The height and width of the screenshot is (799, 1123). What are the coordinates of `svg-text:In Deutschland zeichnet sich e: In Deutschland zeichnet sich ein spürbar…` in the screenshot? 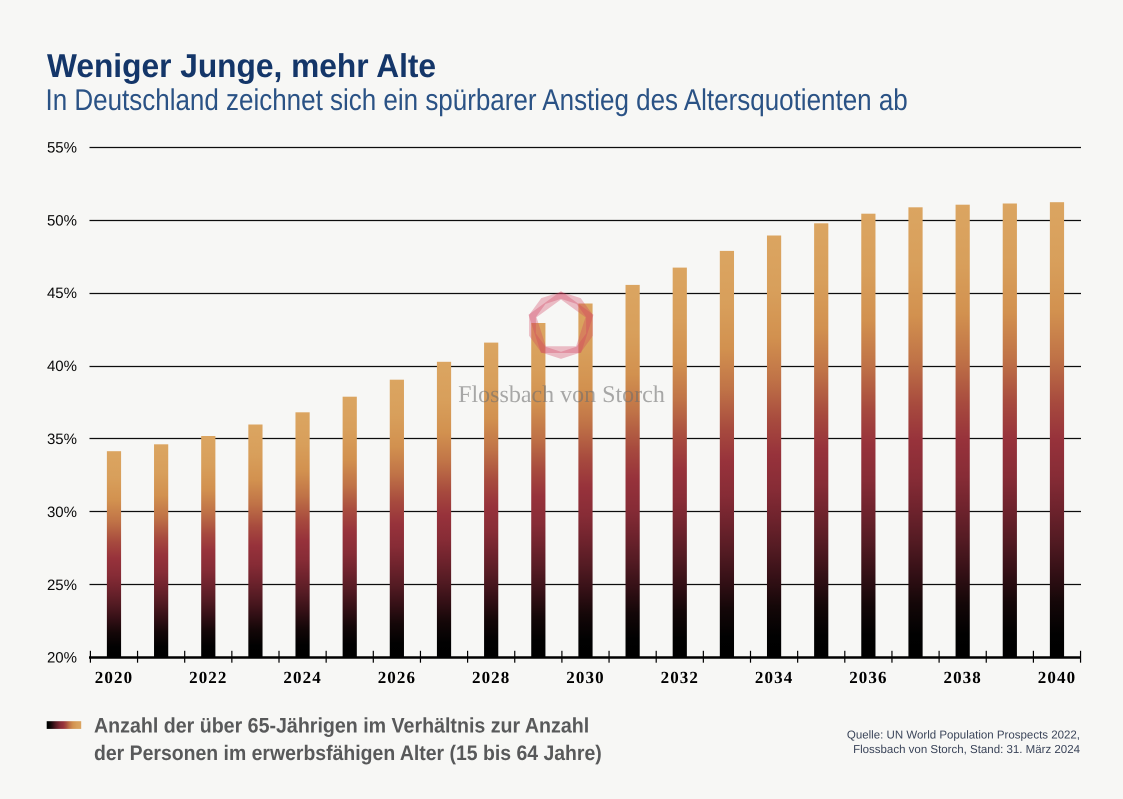 It's located at (477, 100).